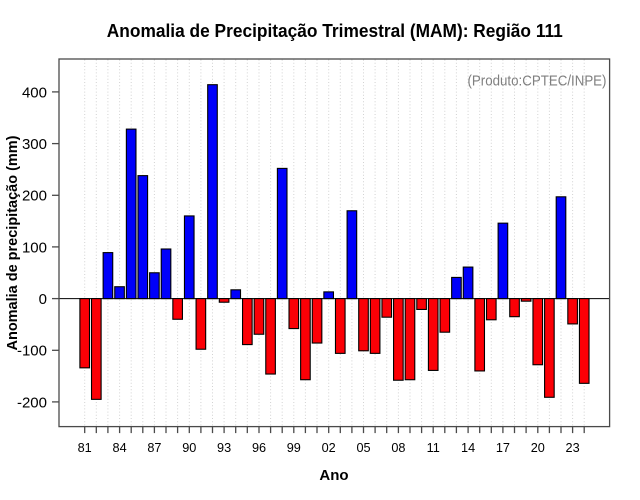  What do you see at coordinates (12, 243) in the screenshot?
I see `svg-text: Anomalia de precipitação (mm)` at bounding box center [12, 243].